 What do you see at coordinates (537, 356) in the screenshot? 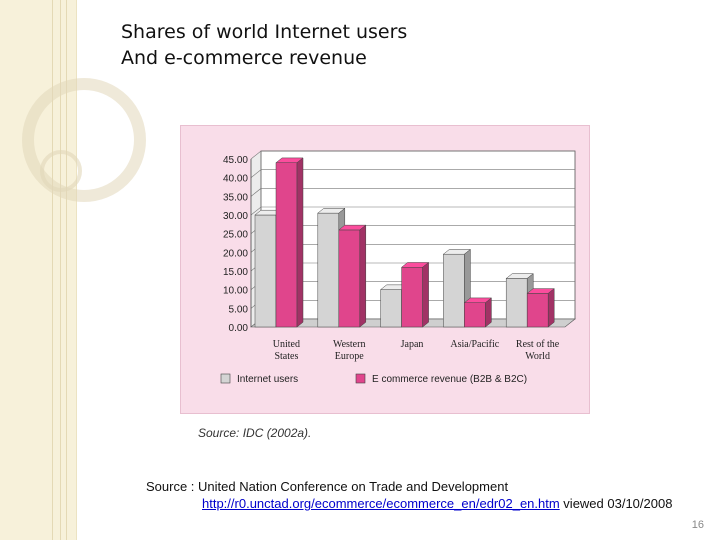
I see `x-category-label: World` at bounding box center [537, 356].